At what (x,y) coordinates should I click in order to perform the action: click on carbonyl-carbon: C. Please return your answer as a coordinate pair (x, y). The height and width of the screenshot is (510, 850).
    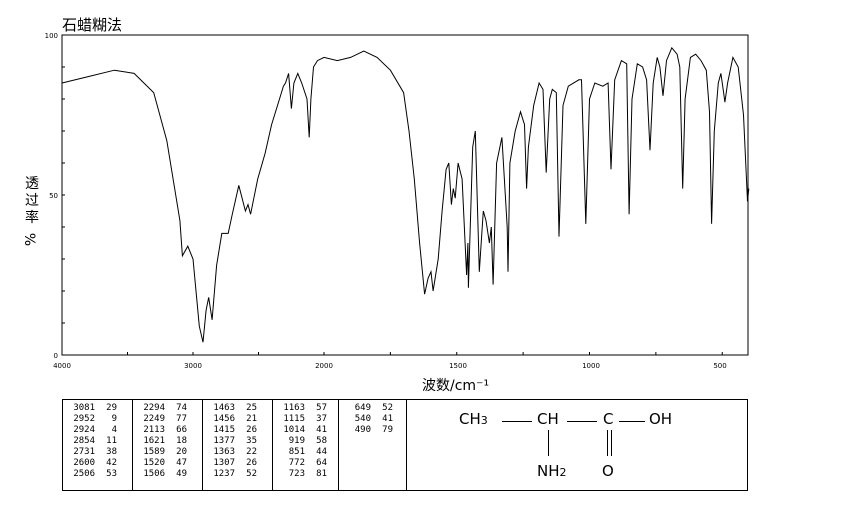
    Looking at the image, I should click on (608, 419).